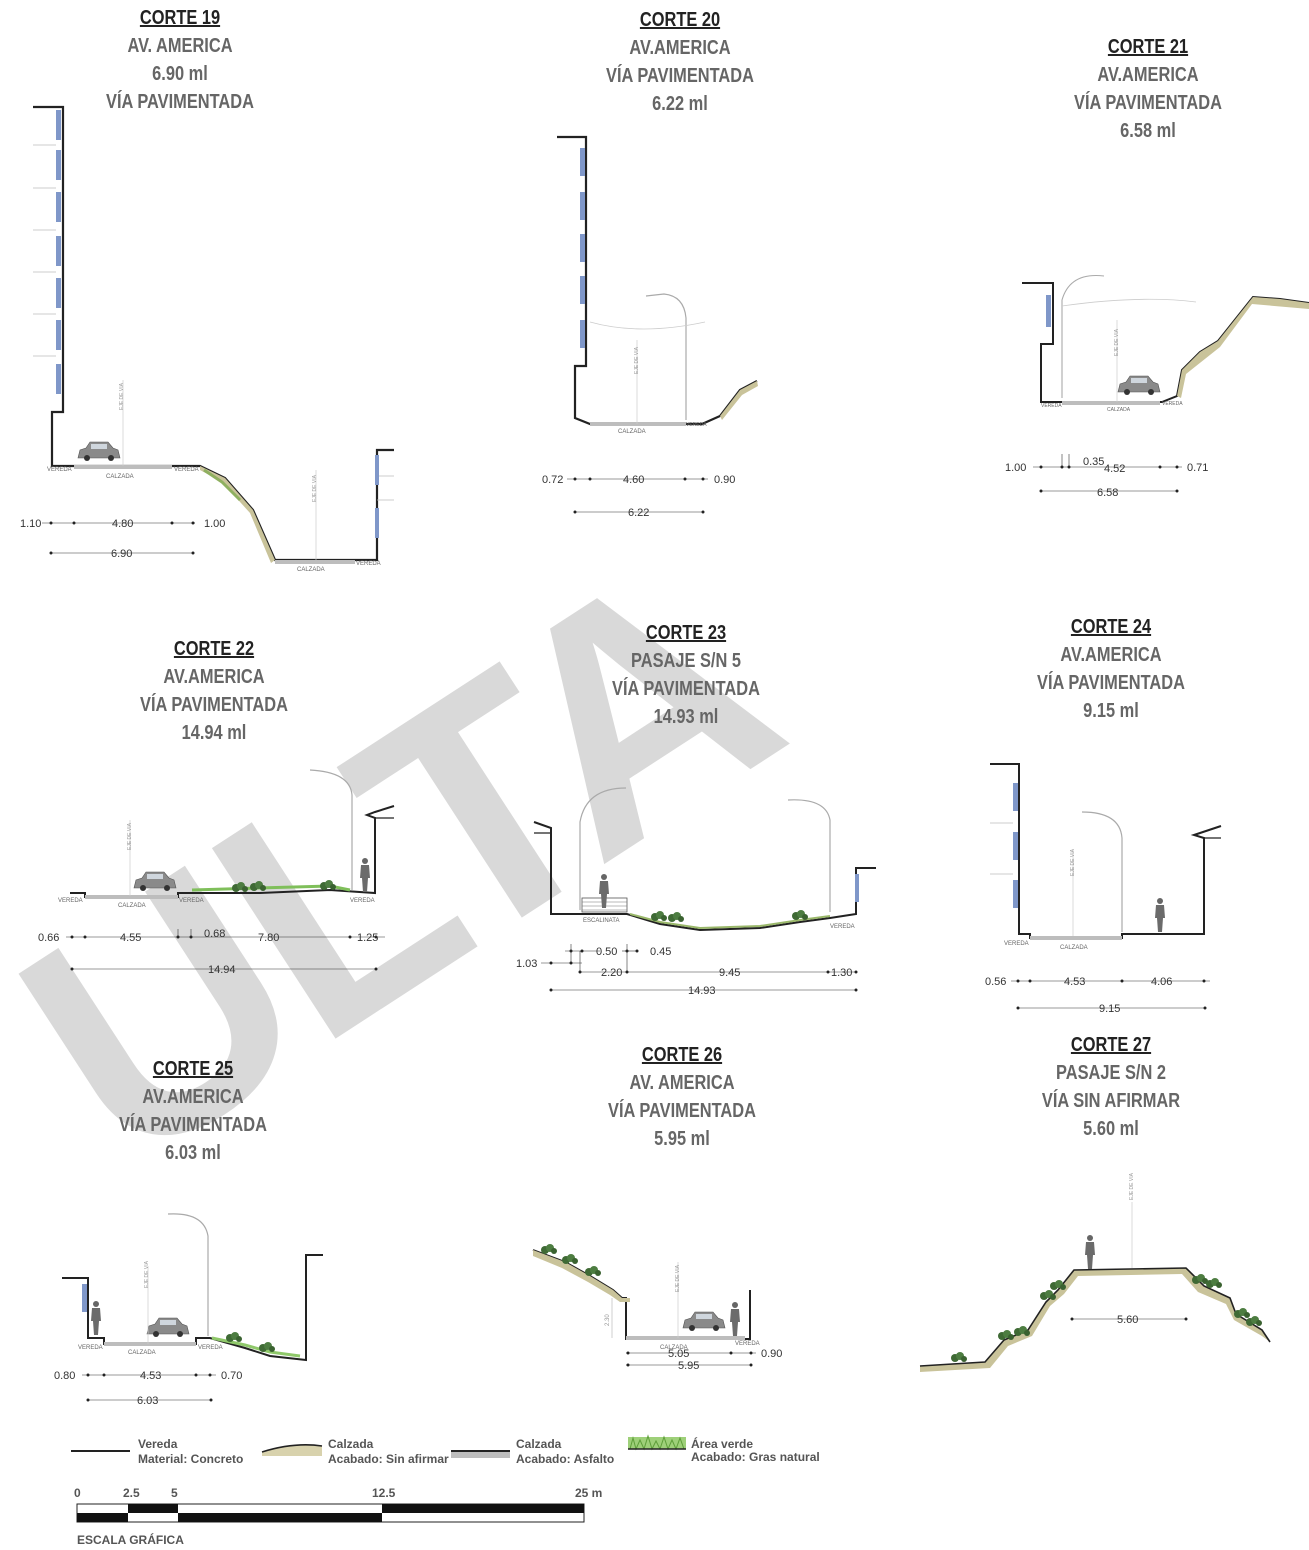  I want to click on section-line: 5.60 ml, so click(1111, 1129).